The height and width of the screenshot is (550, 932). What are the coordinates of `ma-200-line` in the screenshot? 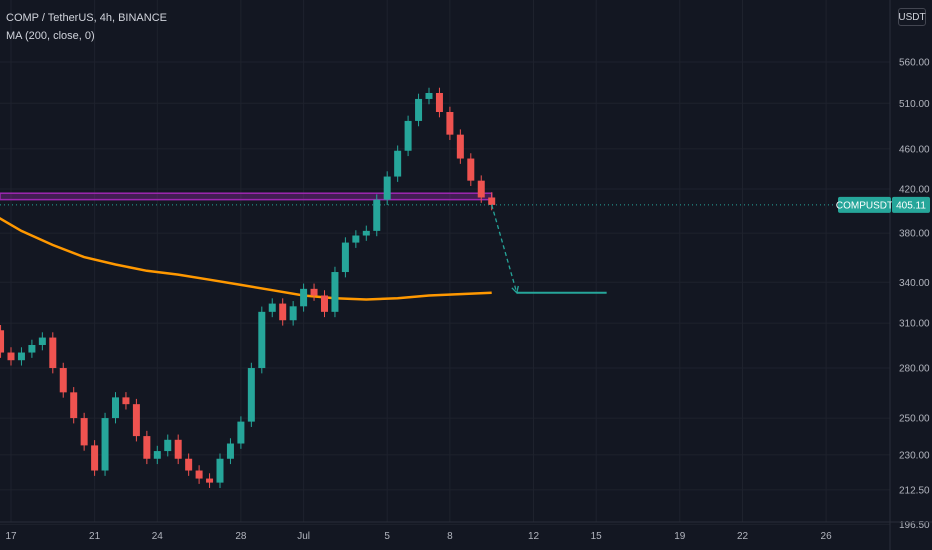 It's located at (246, 232).